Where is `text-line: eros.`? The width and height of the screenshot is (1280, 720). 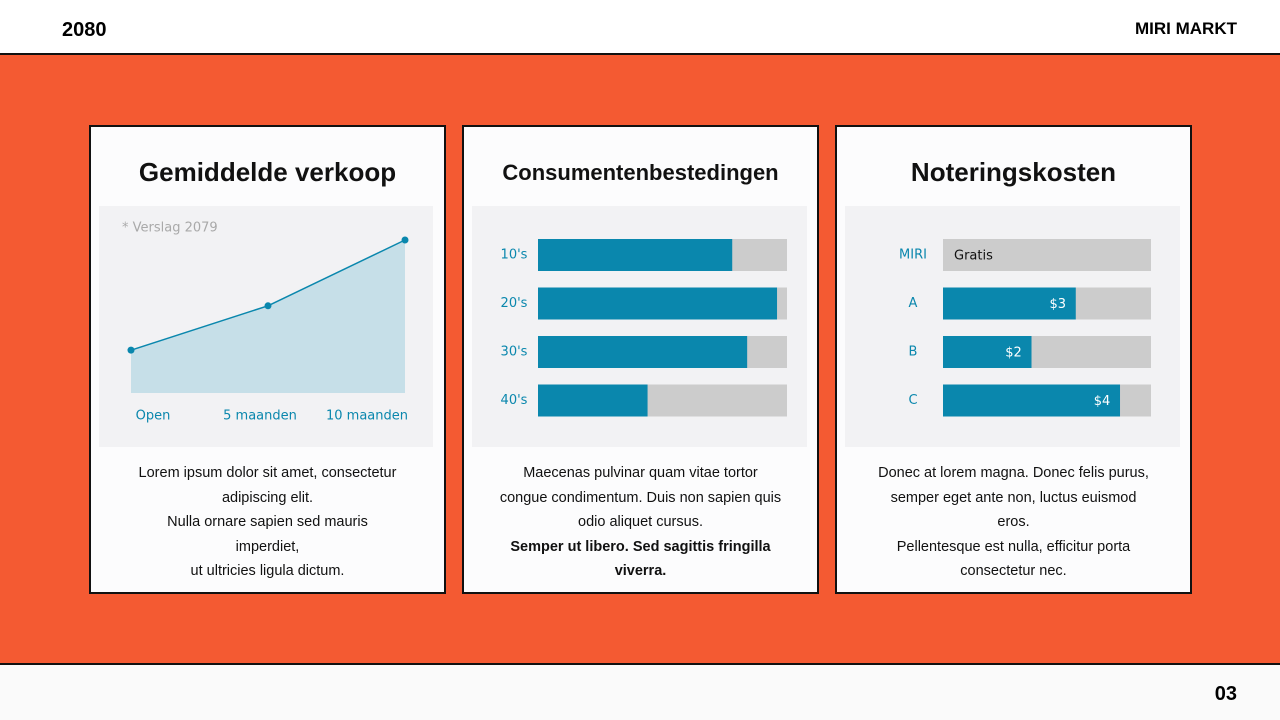
text-line: eros. is located at coordinates (1013, 522).